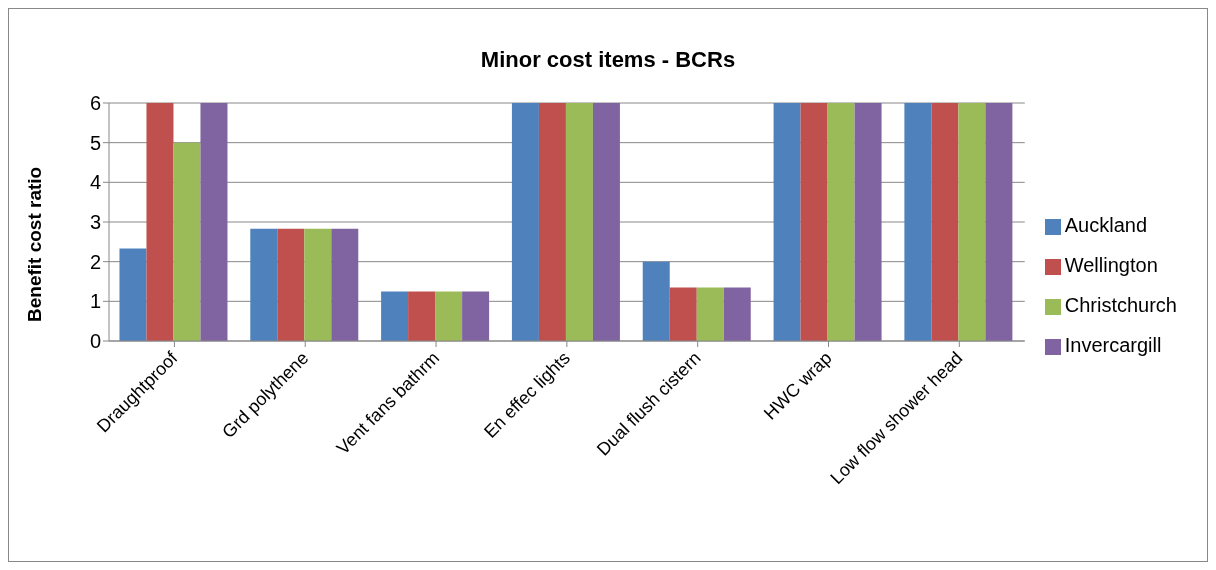 Image resolution: width=1216 pixels, height=570 pixels. Describe the element at coordinates (34, 244) in the screenshot. I see `y-axis-title: Benefit cost ratio` at that location.